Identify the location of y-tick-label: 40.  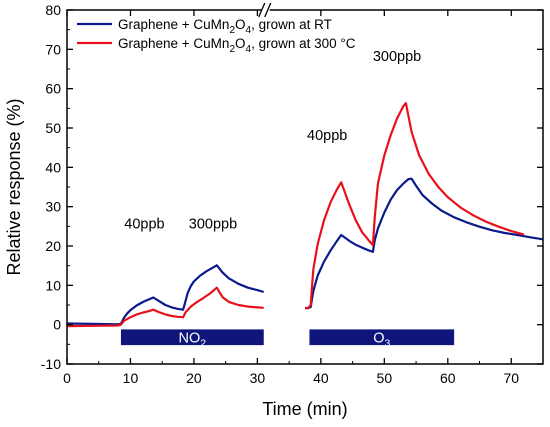
(53, 167).